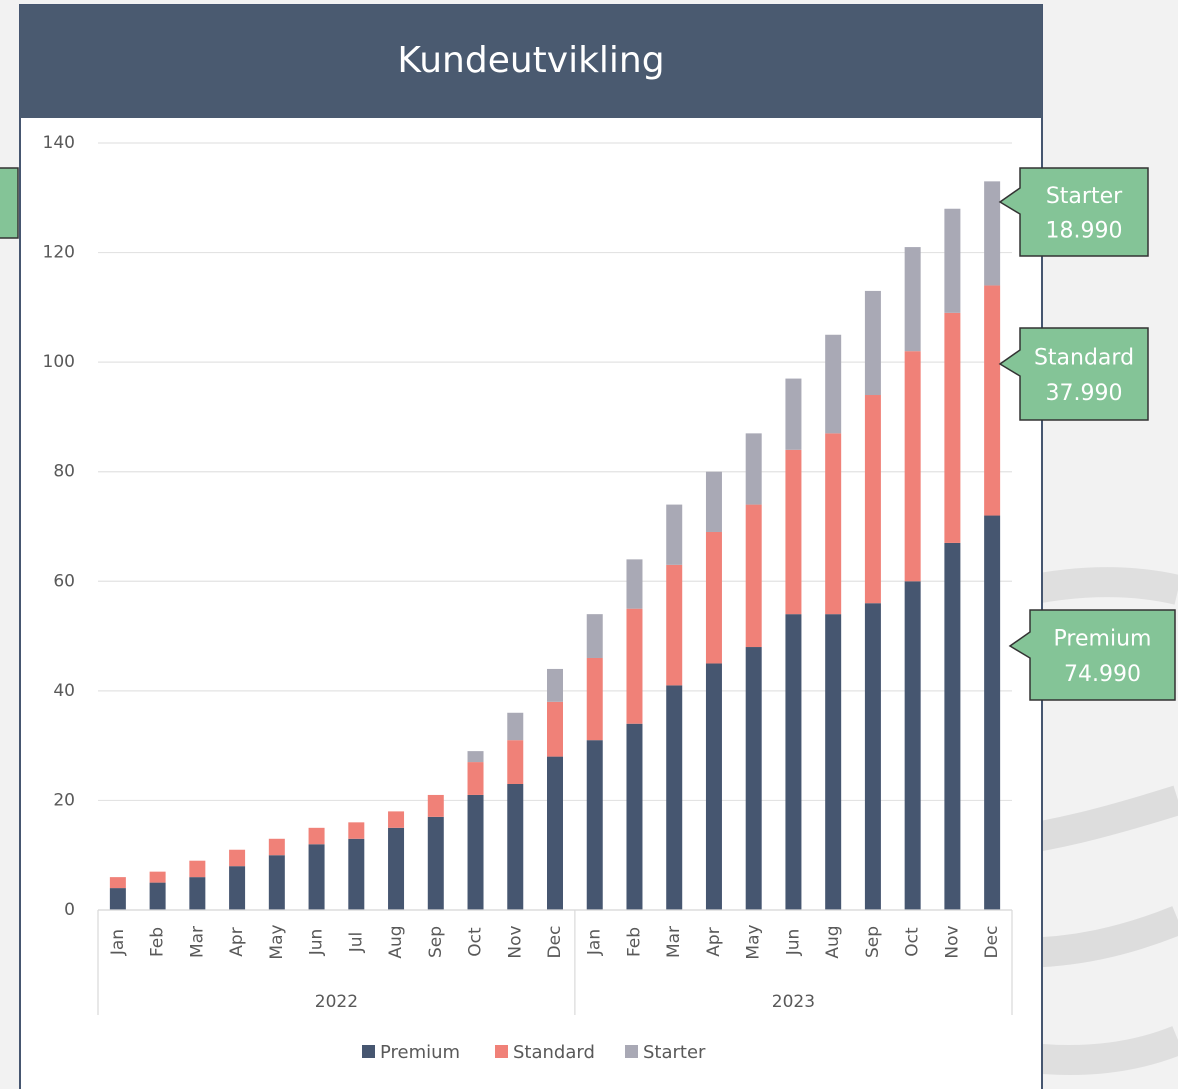  I want to click on y-tick-label: 60, so click(64, 581).